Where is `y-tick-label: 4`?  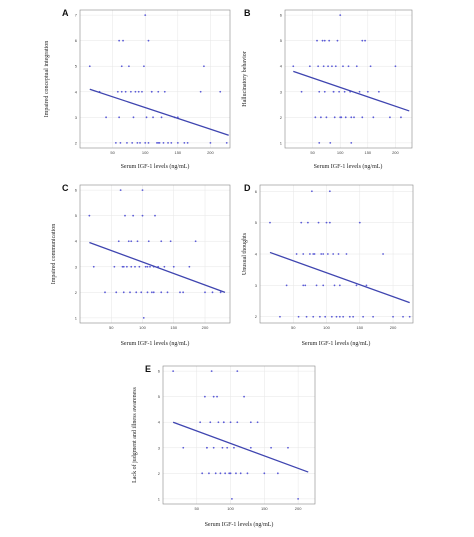
y-tick-label: 4 is located at coordinates (256, 254).